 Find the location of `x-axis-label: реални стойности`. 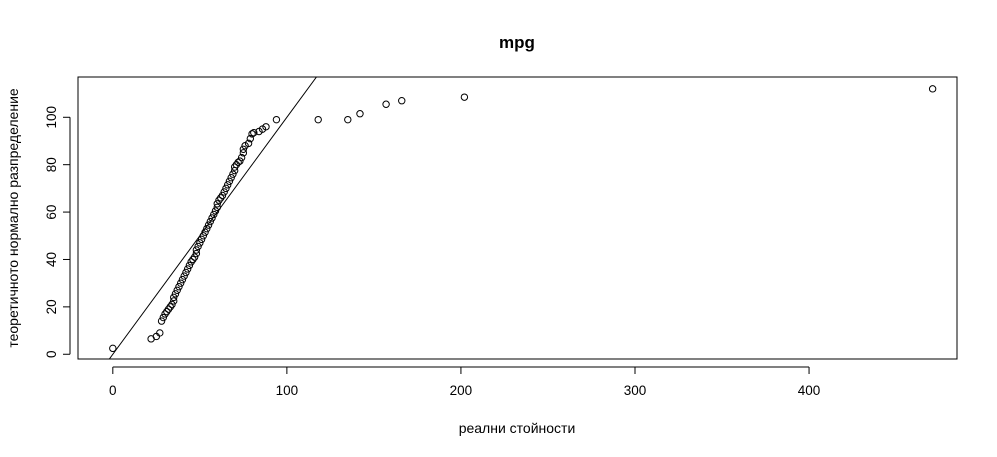

x-axis-label: реални стойности is located at coordinates (517, 428).